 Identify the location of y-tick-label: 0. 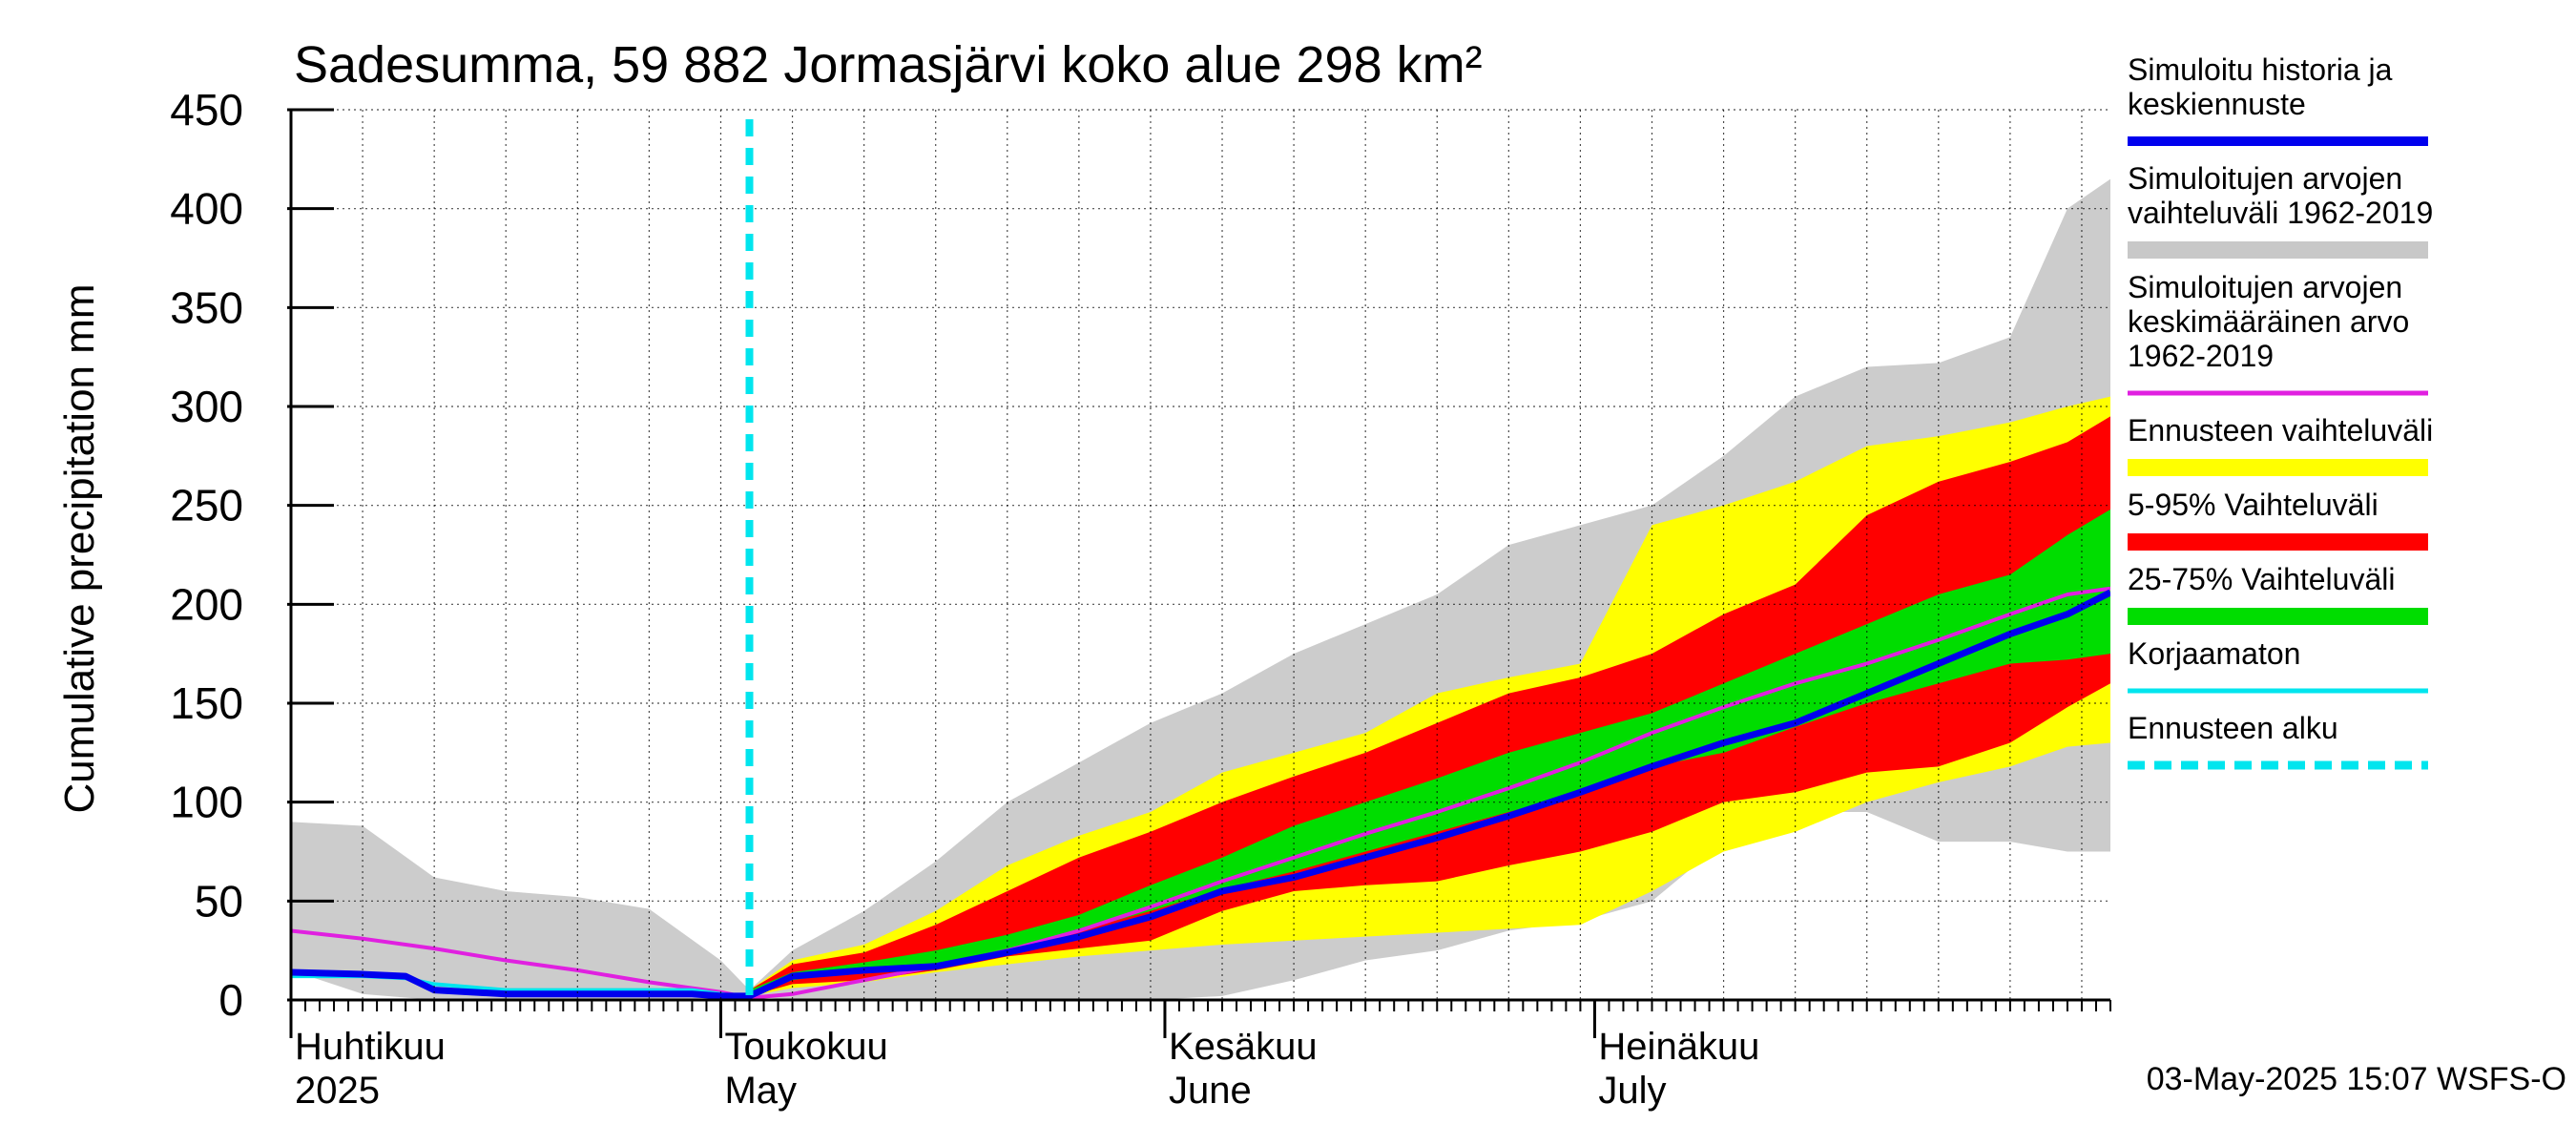
(230, 1000).